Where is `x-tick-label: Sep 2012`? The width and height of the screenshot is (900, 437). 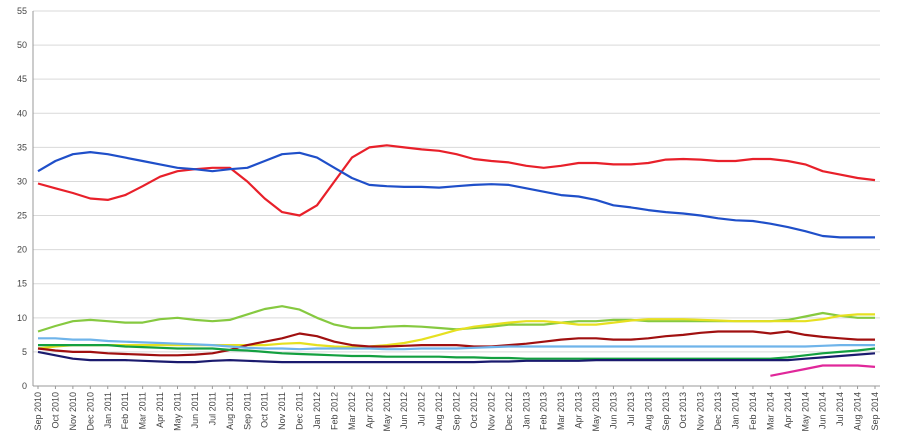 x-tick-label: Sep 2012 is located at coordinates (457, 411).